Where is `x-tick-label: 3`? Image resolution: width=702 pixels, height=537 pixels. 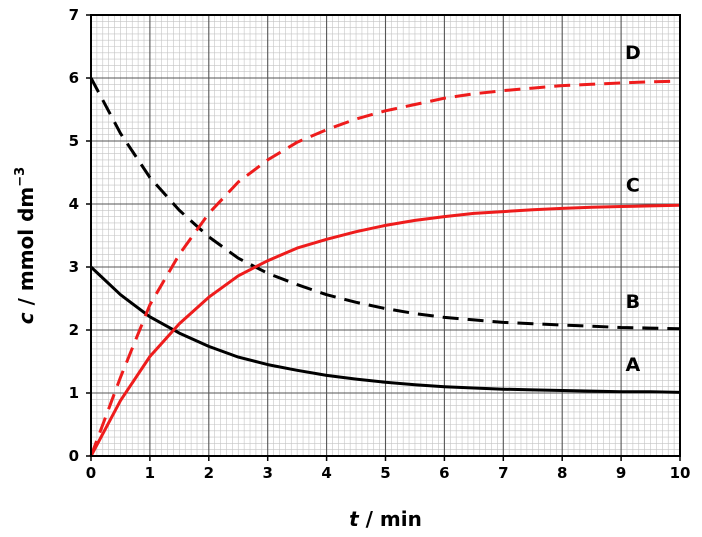
x-tick-label: 3 is located at coordinates (267, 473).